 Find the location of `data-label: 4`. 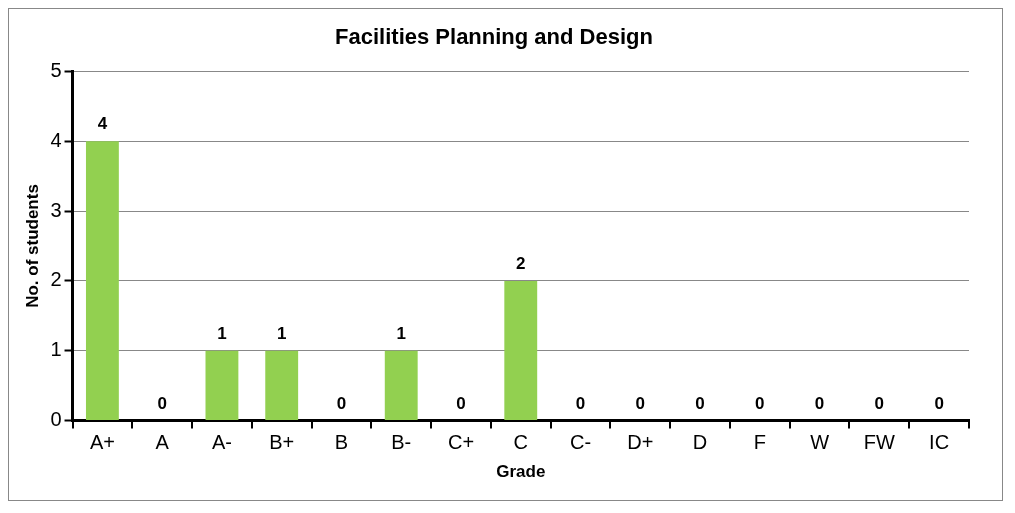

data-label: 4 is located at coordinates (102, 124).